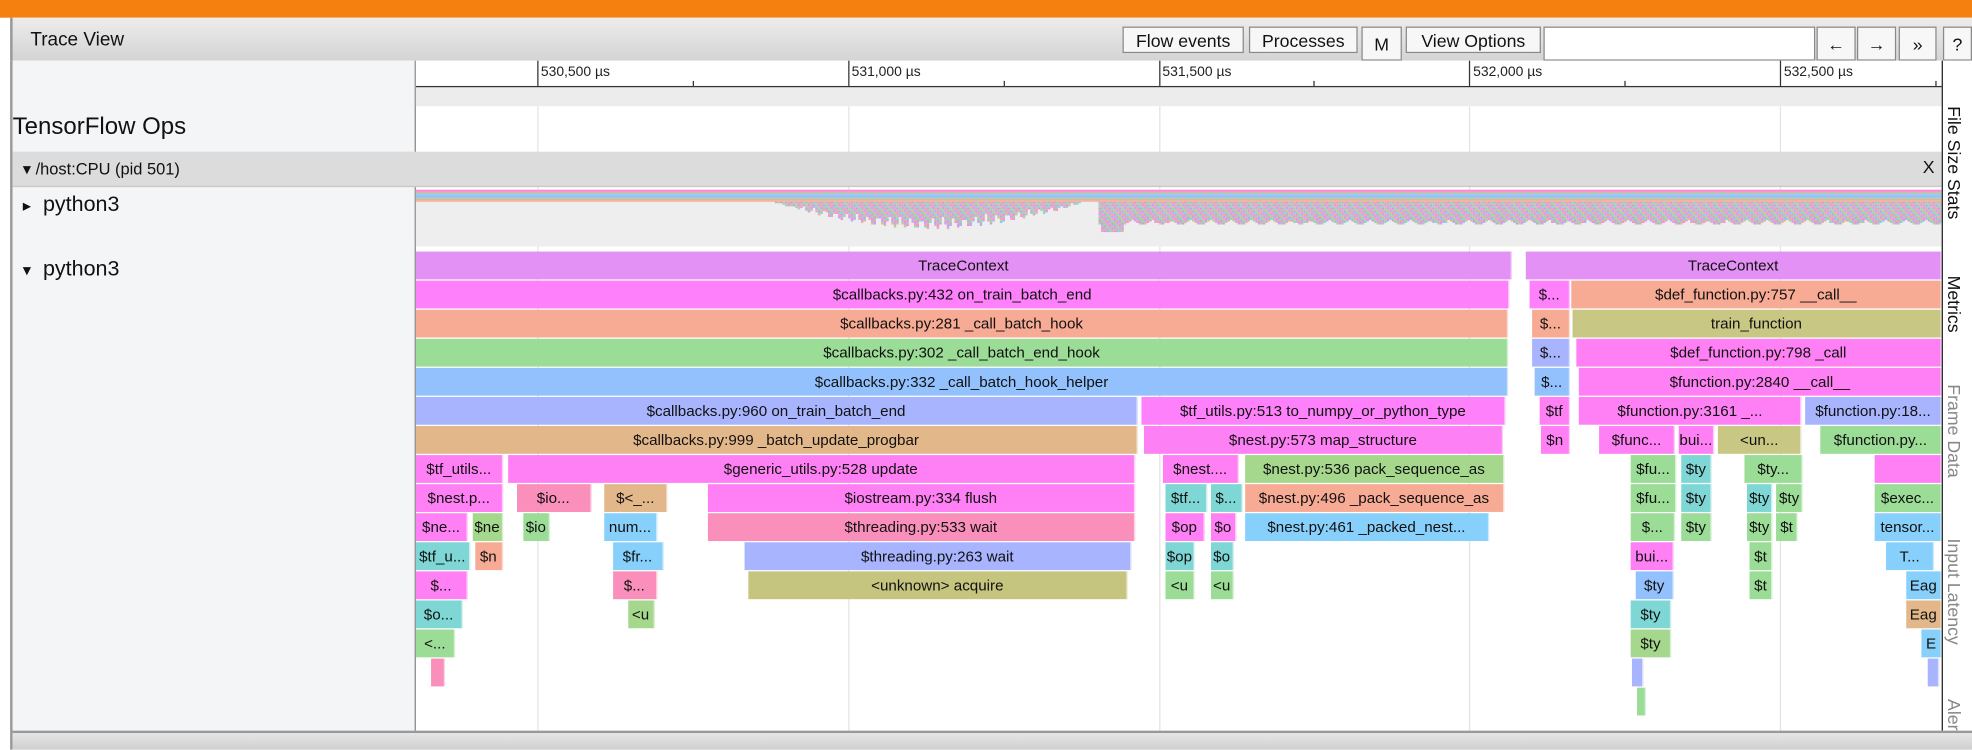 This screenshot has width=1972, height=750. I want to click on frame-border, so click(11, 405).